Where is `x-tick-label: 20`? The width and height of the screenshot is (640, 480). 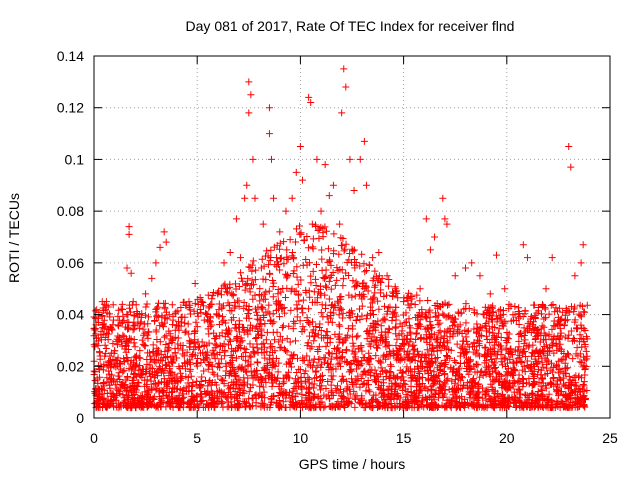
x-tick-label: 20 is located at coordinates (507, 438).